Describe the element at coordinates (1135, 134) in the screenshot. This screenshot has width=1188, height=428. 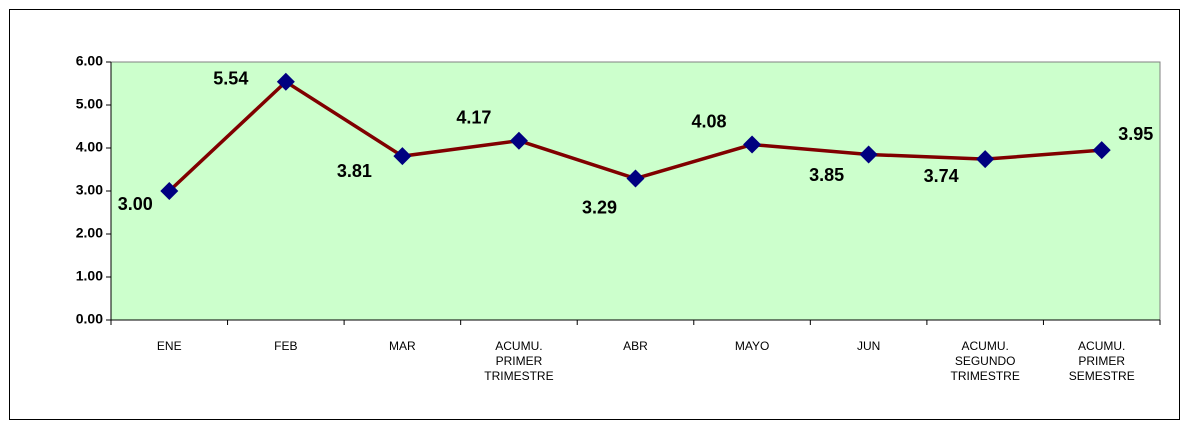
I see `data-label: 3.95` at that location.